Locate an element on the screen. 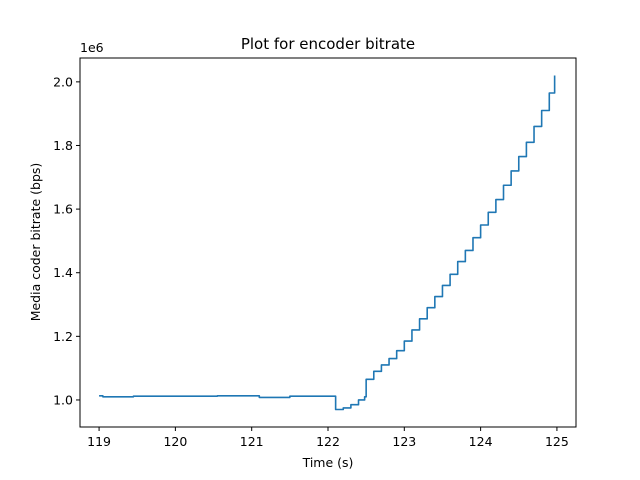  x-tick-label: 125 is located at coordinates (557, 441).